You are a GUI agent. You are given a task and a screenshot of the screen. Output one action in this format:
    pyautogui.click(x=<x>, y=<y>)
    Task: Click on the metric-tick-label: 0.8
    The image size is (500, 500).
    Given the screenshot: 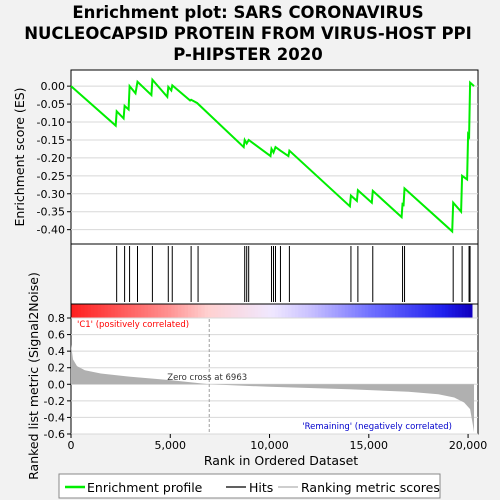 What is the action you would take?
    pyautogui.click(x=57, y=318)
    